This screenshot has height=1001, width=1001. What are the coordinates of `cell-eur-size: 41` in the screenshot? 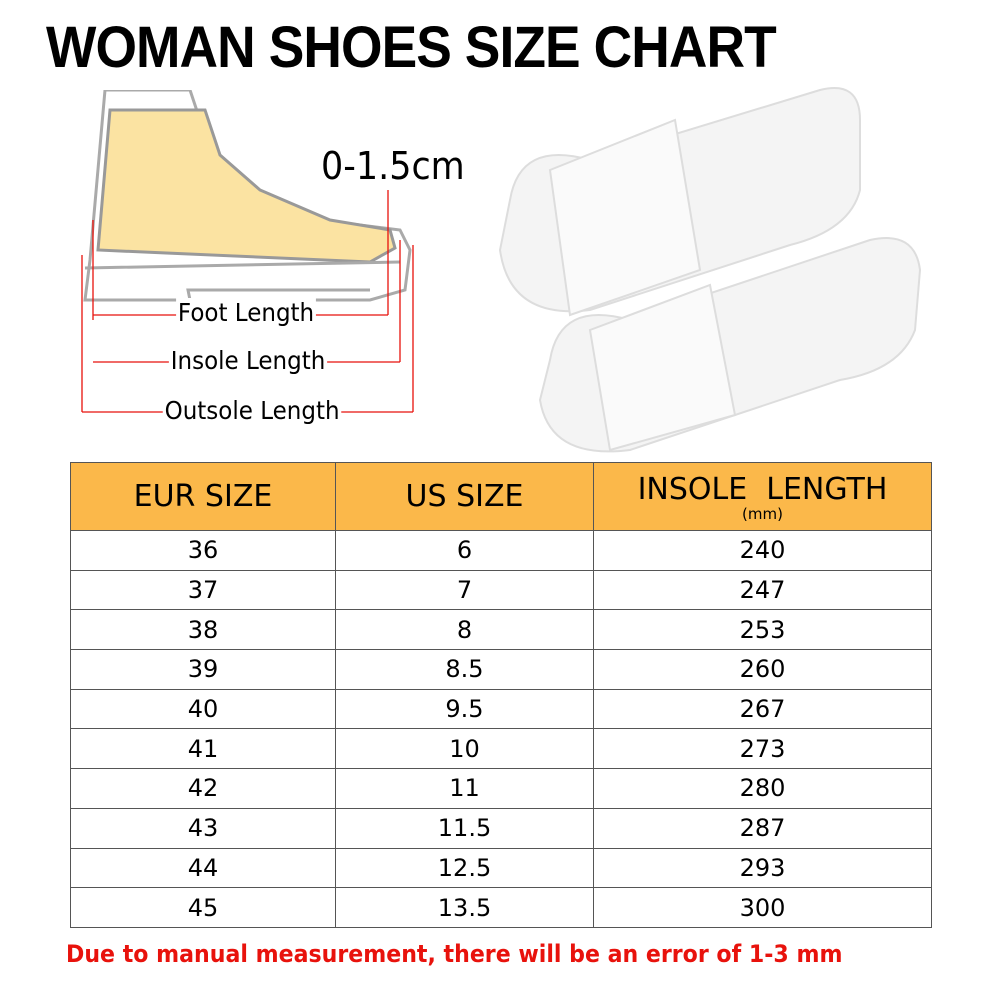 It's located at (203, 749).